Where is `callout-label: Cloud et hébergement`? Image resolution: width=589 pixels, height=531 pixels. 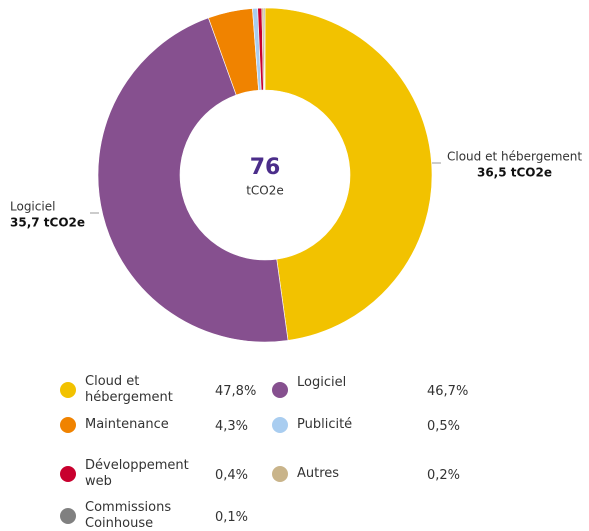
callout-label: Cloud et hébergement is located at coordinates (514, 157).